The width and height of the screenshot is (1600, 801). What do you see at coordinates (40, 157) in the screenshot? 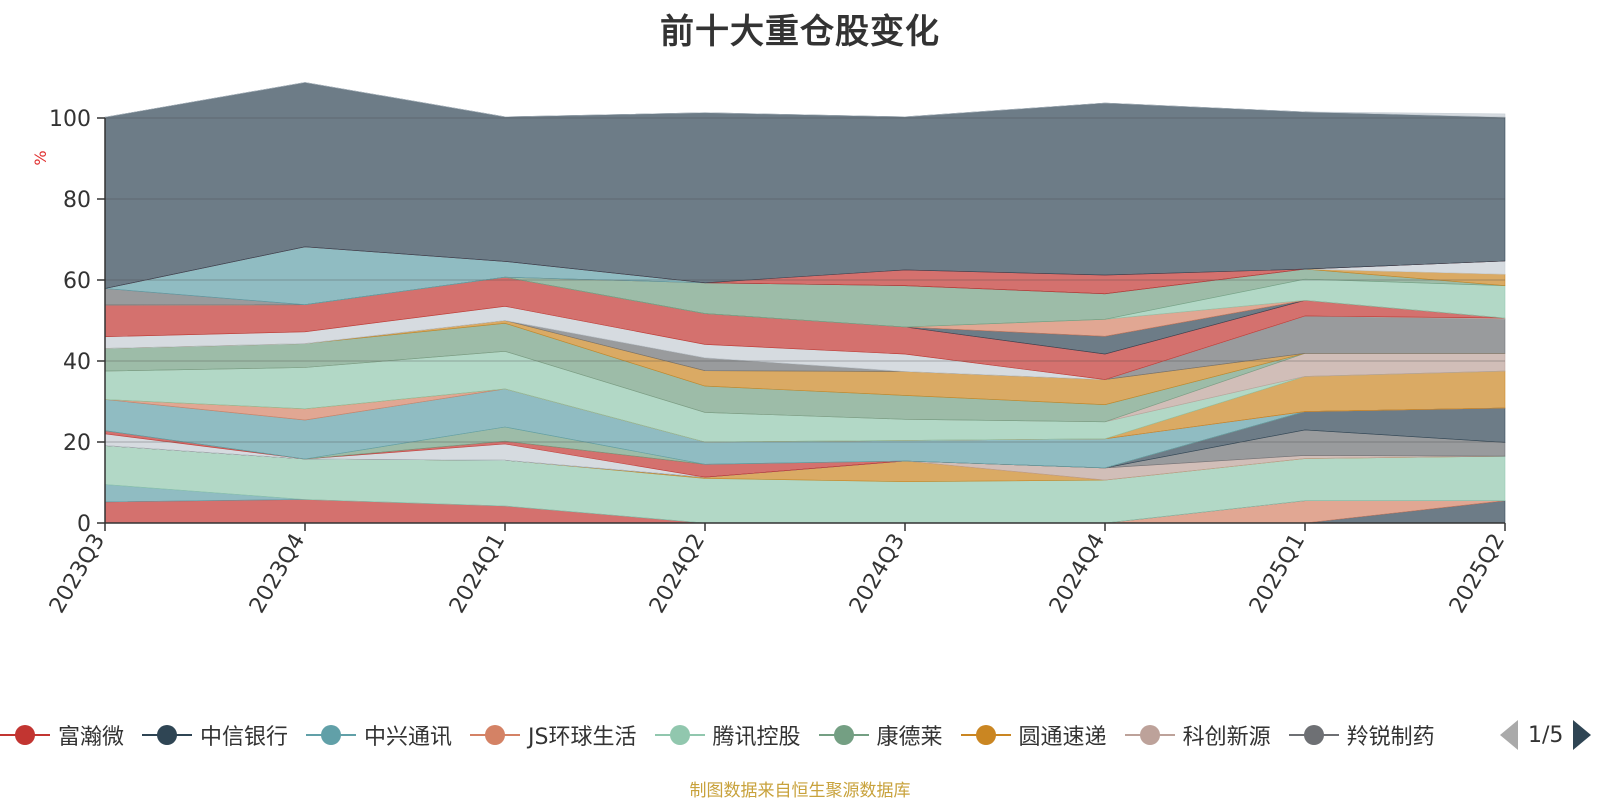
I see `y-axis-unit-label: %` at bounding box center [40, 157].